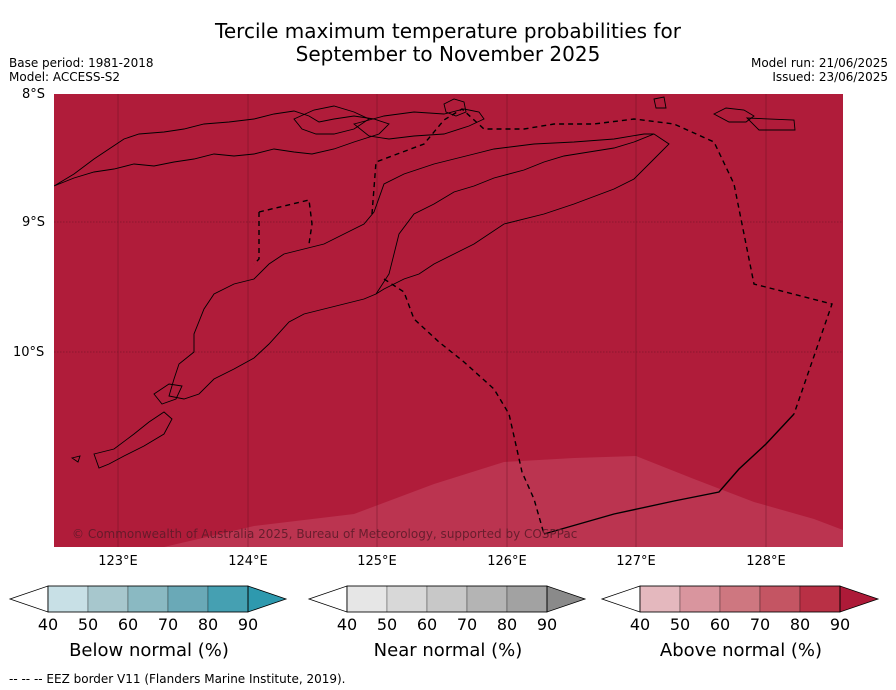  I want to click on colorbar-below-tick-50: 50, so click(88, 624).